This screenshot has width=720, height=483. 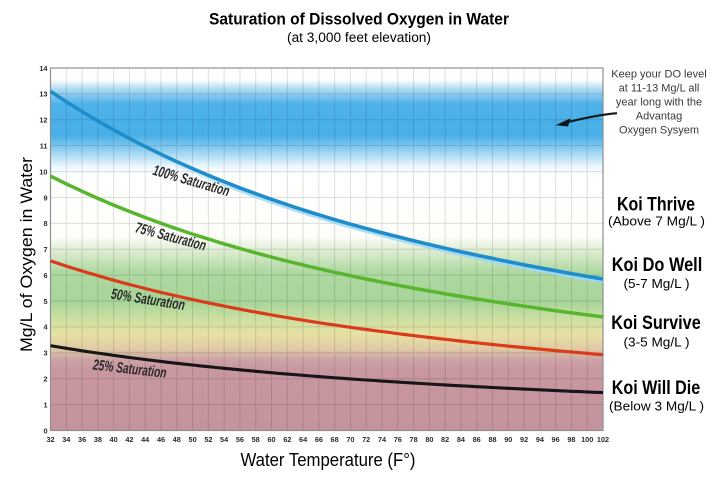 What do you see at coordinates (656, 221) in the screenshot?
I see `svg-text: (Above 7 Mg/L )` at bounding box center [656, 221].